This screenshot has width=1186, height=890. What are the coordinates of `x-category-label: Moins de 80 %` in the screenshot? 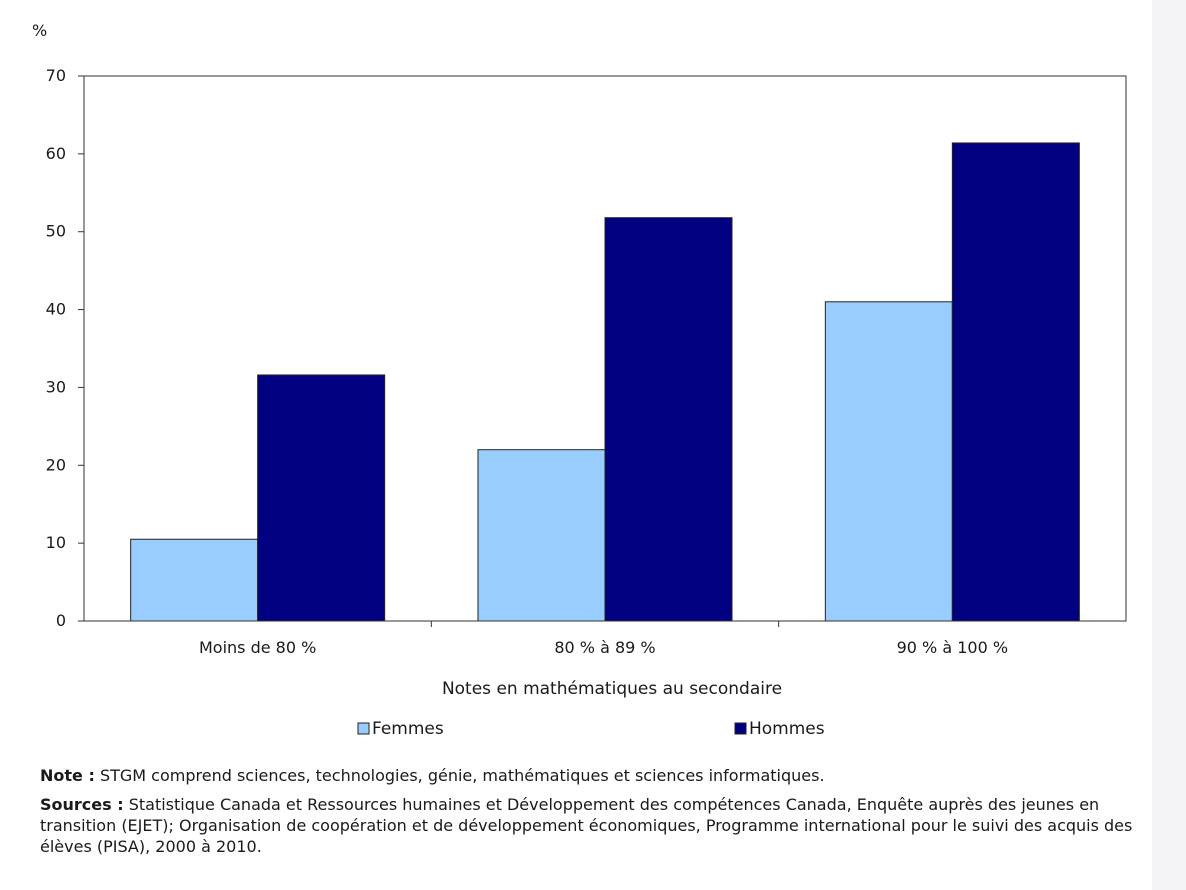 It's located at (257, 647).